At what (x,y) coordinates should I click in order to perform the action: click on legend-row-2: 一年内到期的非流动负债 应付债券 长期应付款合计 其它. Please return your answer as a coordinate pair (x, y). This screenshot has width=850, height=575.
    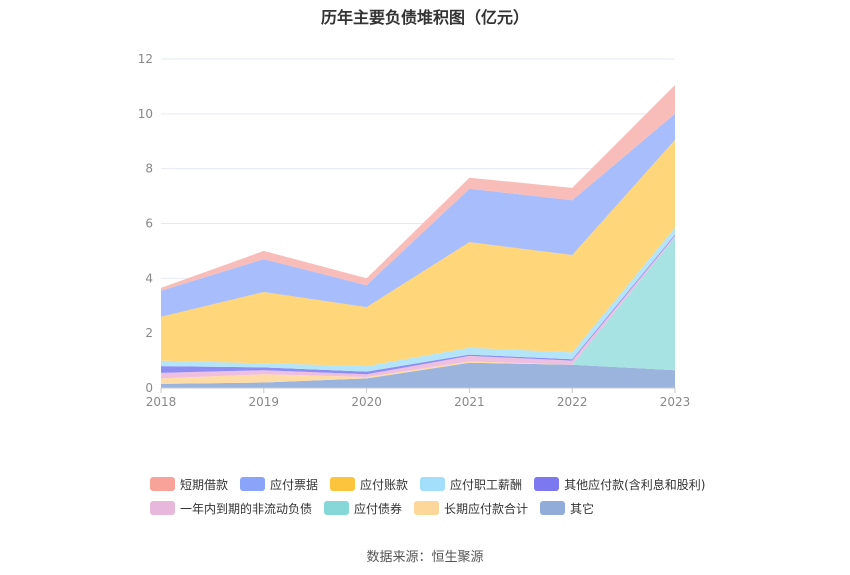
    Looking at the image, I should click on (450, 508).